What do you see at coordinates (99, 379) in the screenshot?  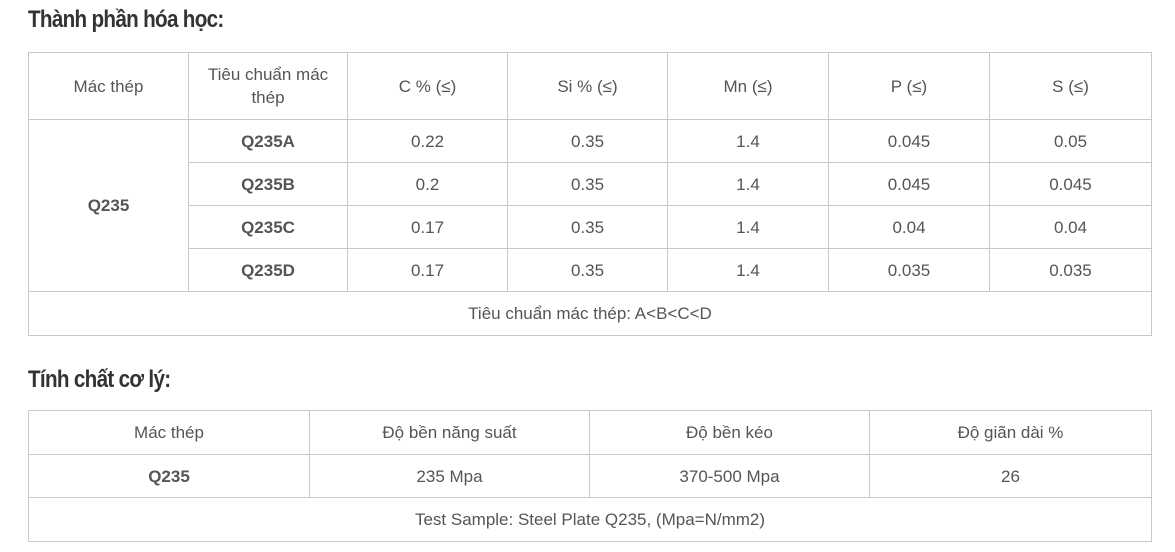 I see `section-heading: Tính chất cơ lý:` at bounding box center [99, 379].